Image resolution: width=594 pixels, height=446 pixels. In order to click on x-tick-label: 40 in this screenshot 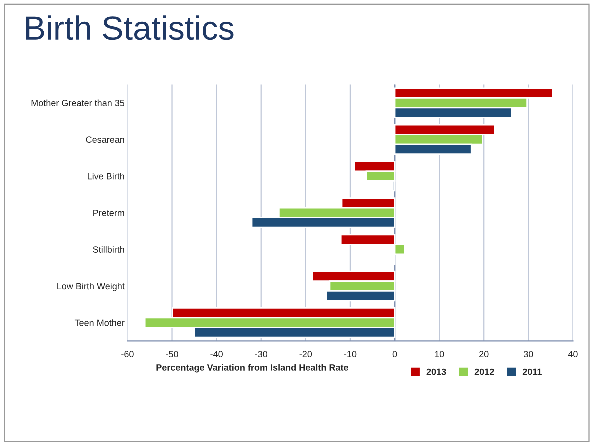, I will do `click(573, 354)`.